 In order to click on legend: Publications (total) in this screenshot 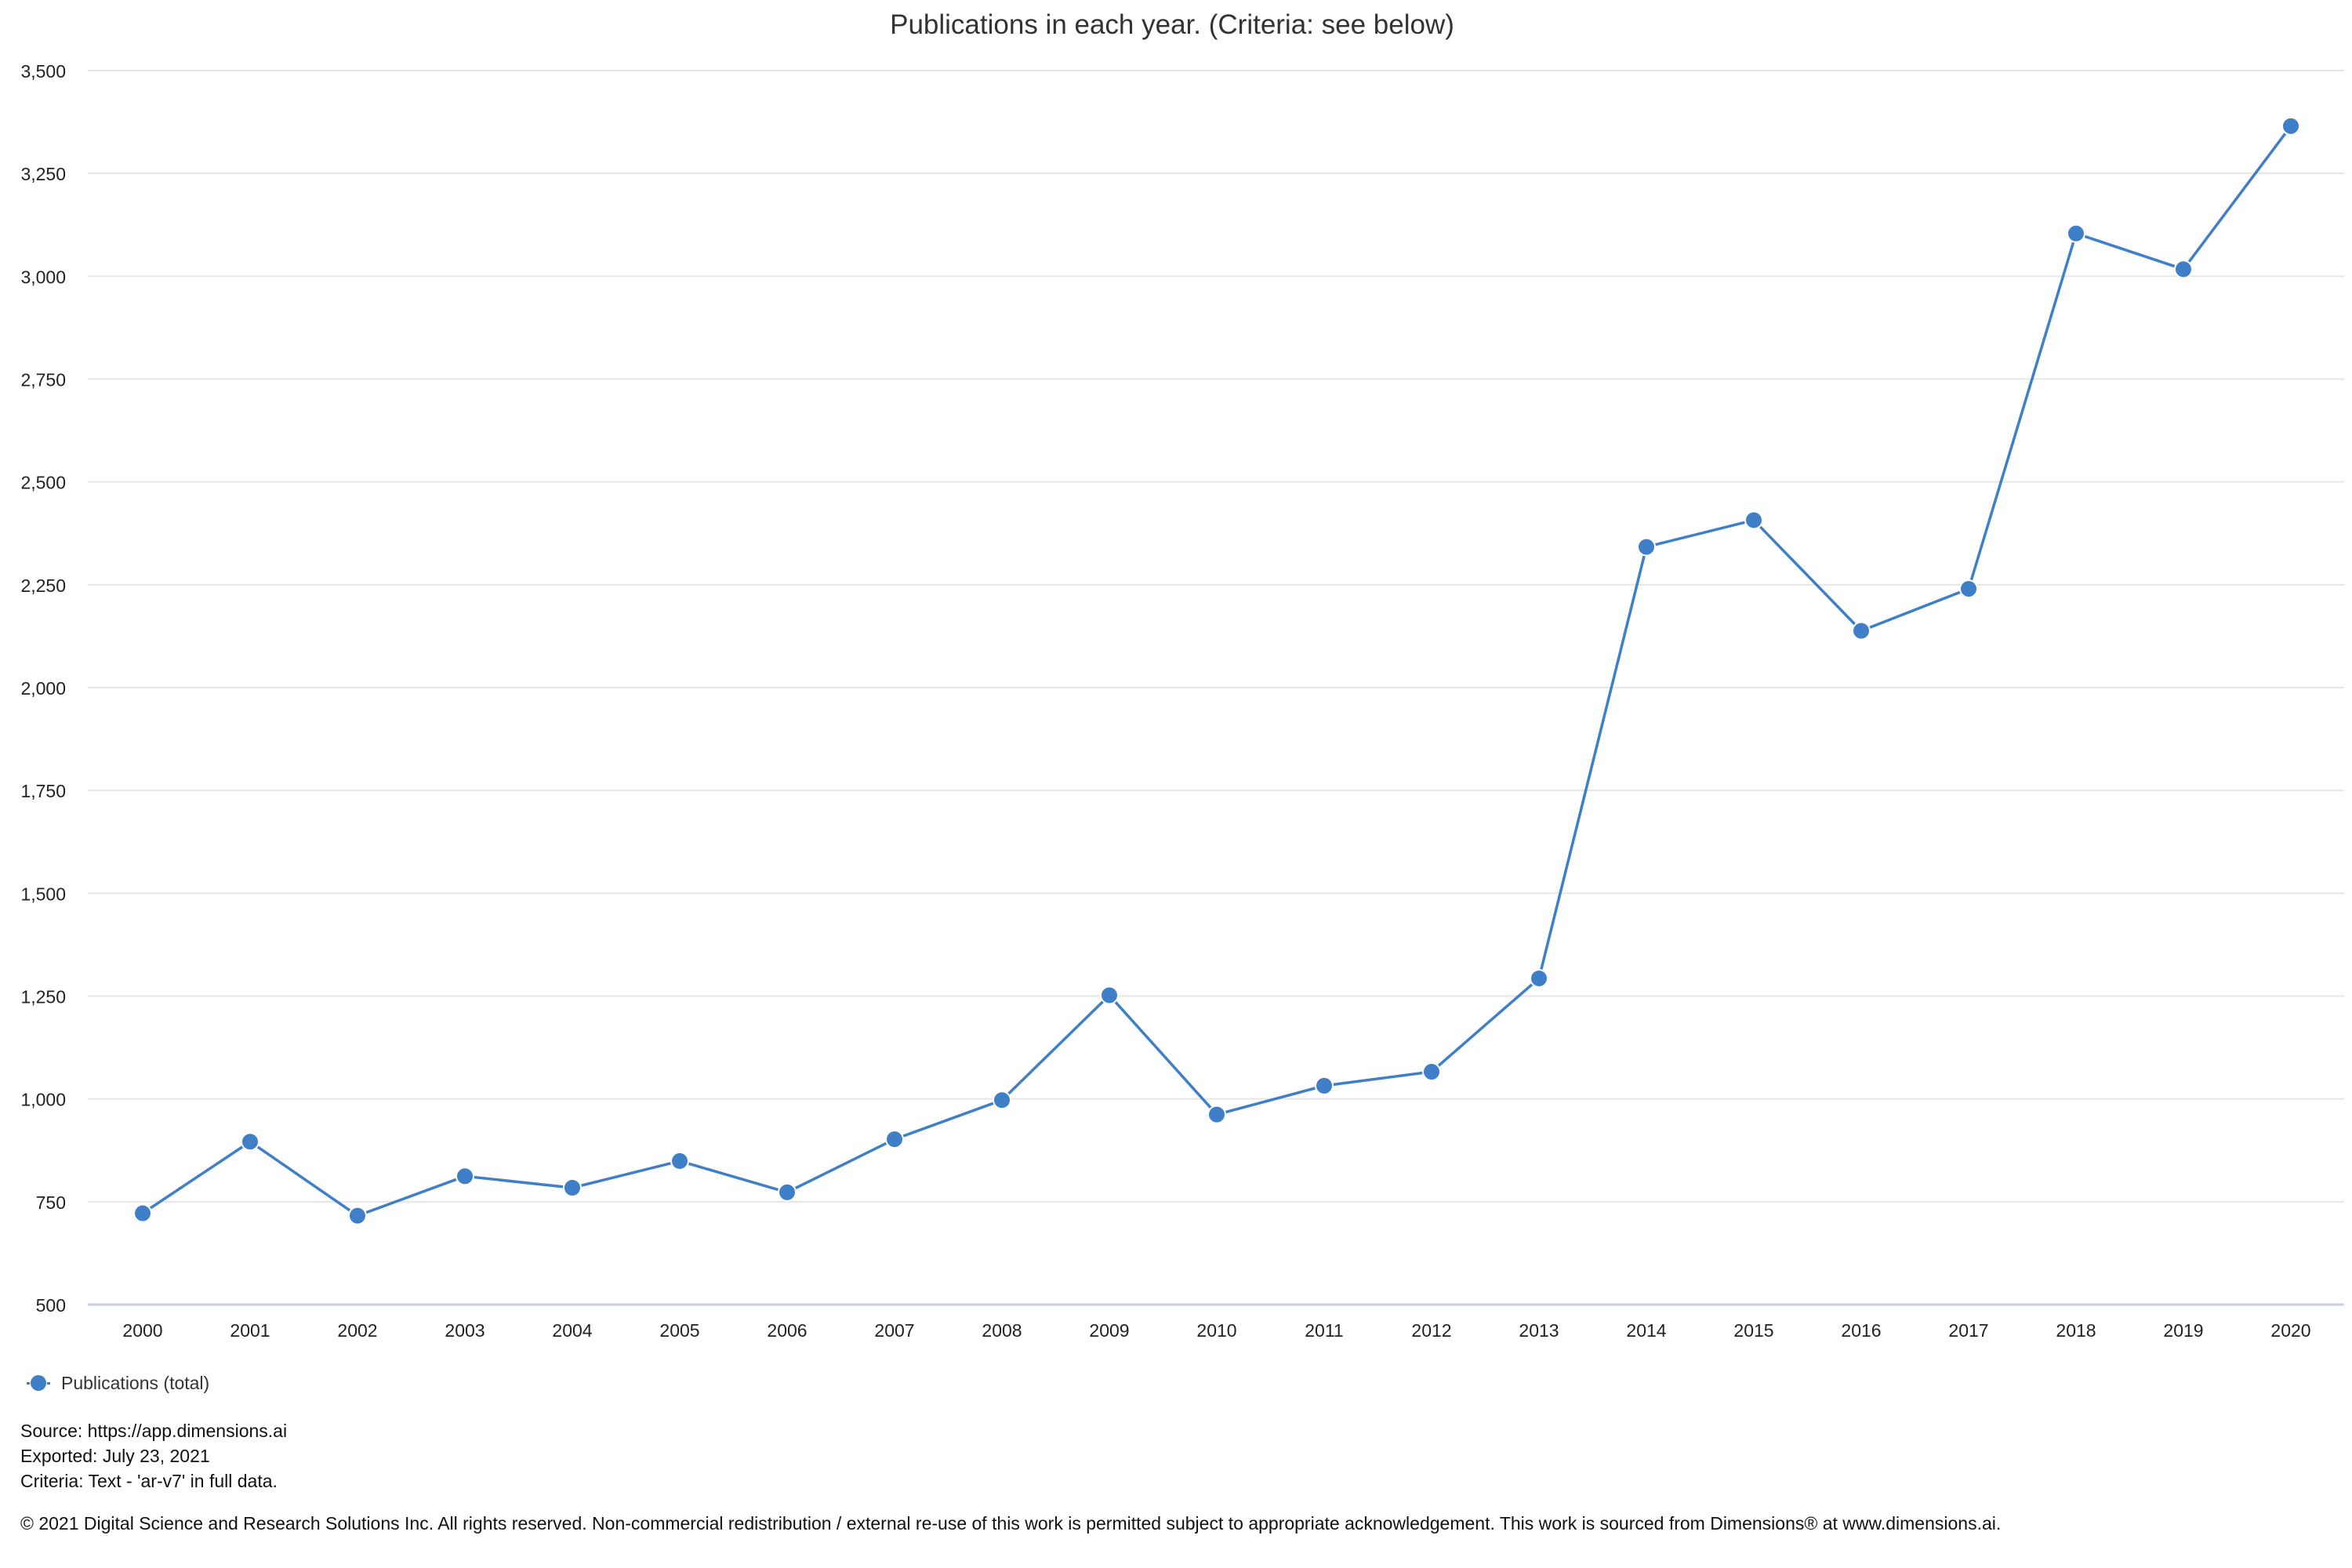, I will do `click(117, 1383)`.